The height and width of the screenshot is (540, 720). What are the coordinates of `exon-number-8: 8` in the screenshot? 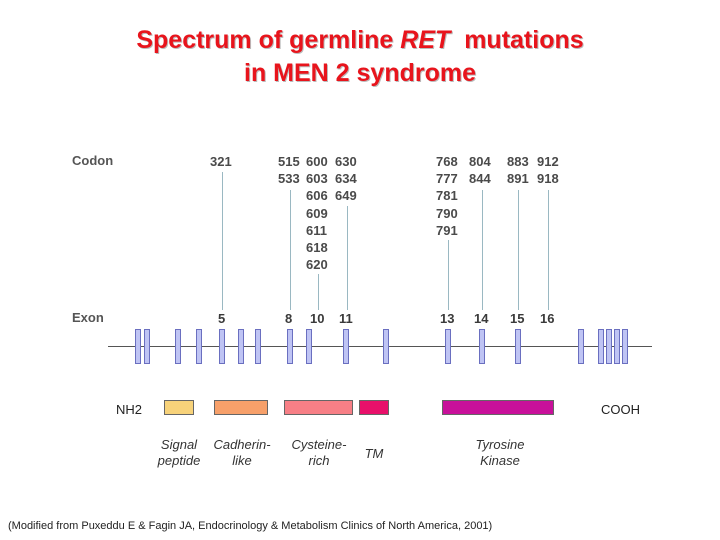 It's located at (289, 318).